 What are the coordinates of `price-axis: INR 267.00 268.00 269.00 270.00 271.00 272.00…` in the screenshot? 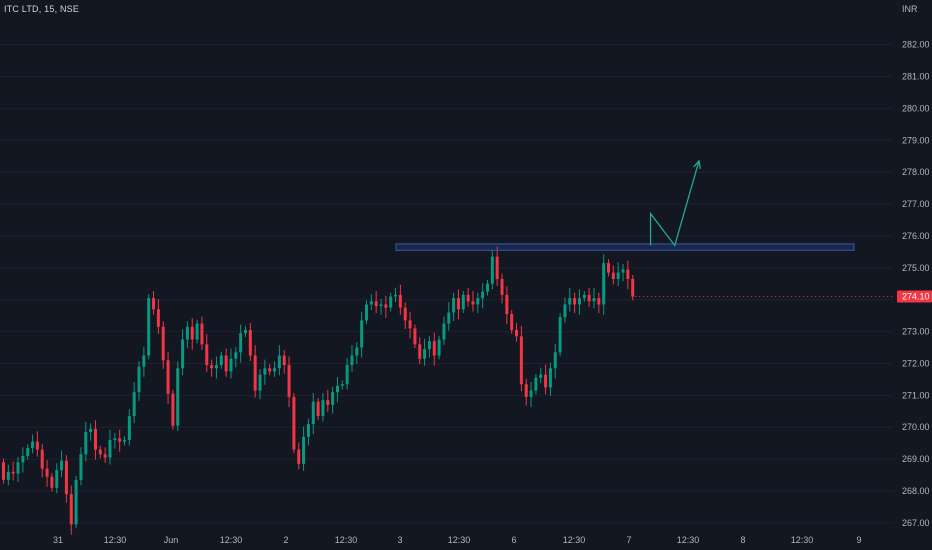 It's located at (916, 266).